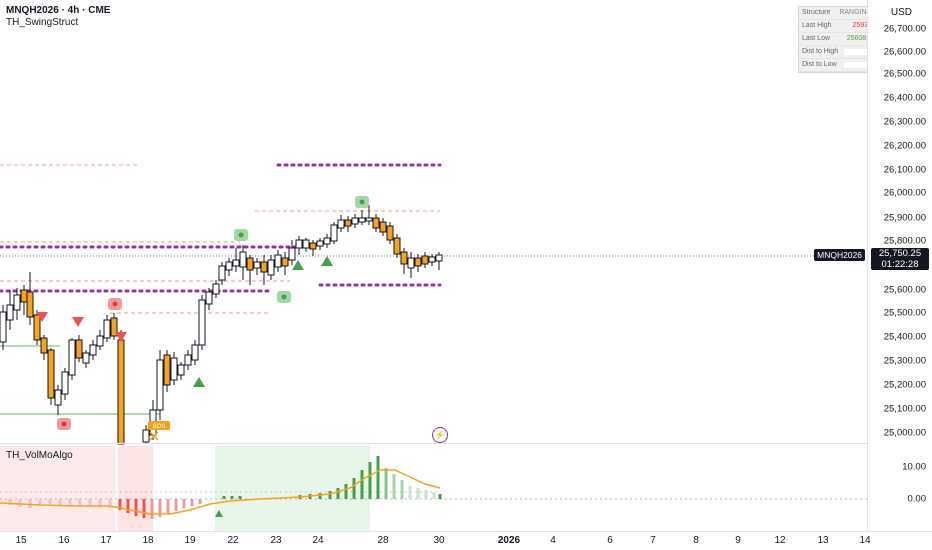 Image resolution: width=932 pixels, height=550 pixels. What do you see at coordinates (440, 435) in the screenshot?
I see `bolt-icon: ⚡` at bounding box center [440, 435].